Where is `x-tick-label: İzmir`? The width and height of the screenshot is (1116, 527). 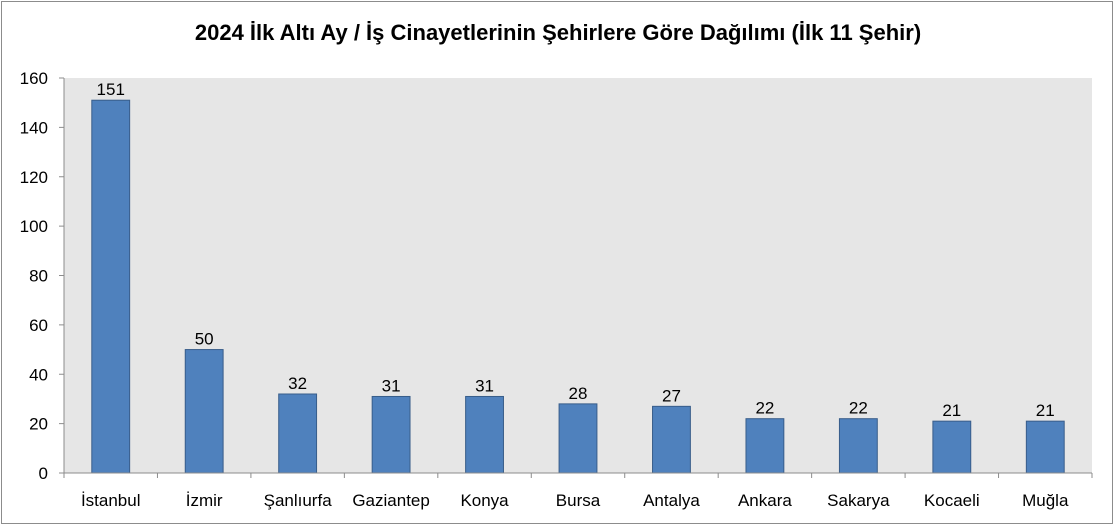 x-tick-label: İzmir is located at coordinates (204, 500).